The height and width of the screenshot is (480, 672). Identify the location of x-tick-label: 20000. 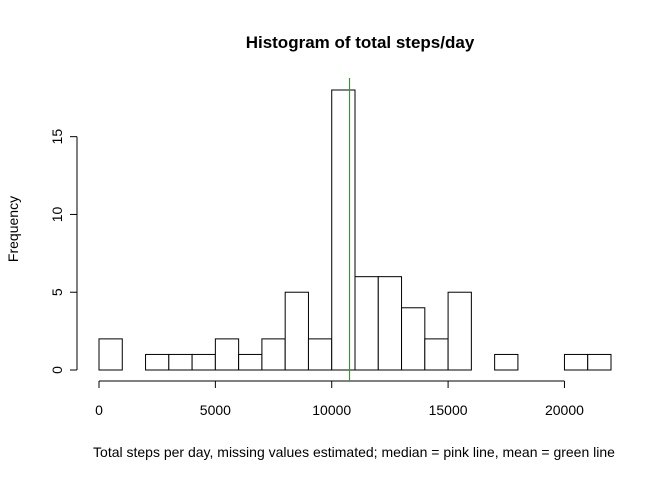
(564, 410).